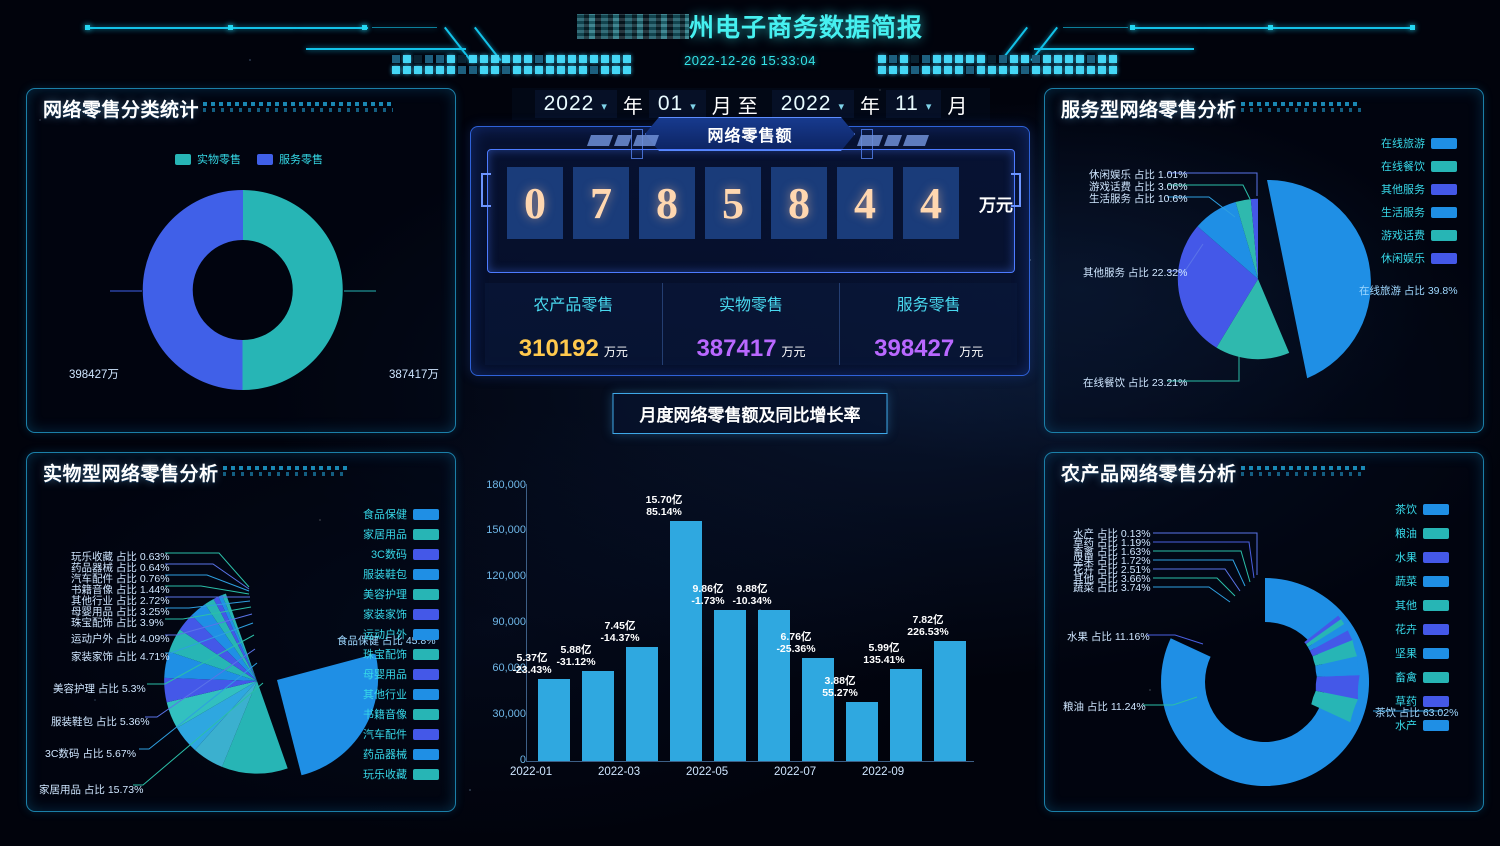  What do you see at coordinates (707, 772) in the screenshot?
I see `x-axis-tick: 2022-05` at bounding box center [707, 772].